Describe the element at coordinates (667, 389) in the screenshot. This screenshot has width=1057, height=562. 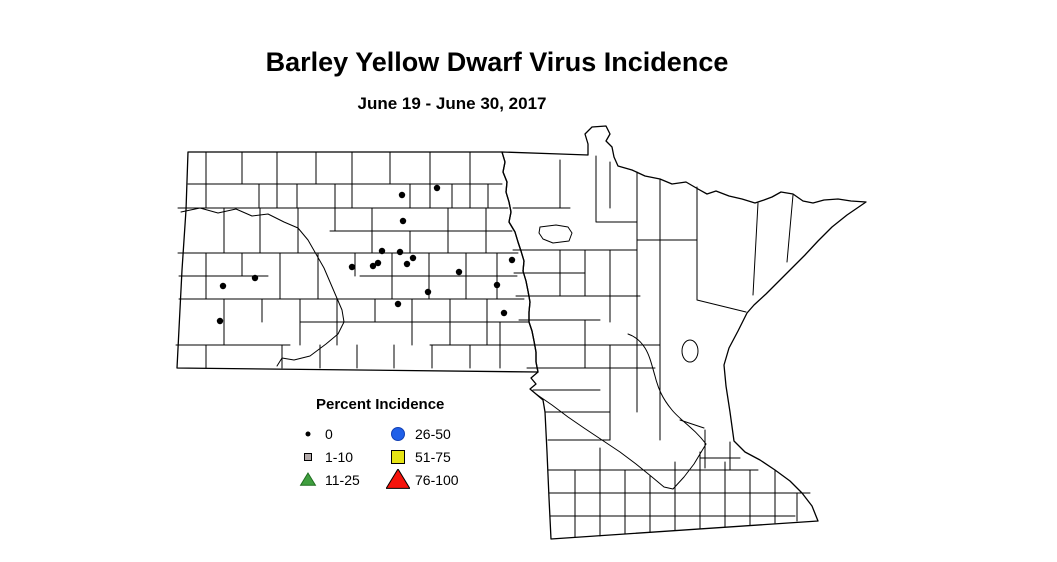
I see `mississippi-river` at that location.